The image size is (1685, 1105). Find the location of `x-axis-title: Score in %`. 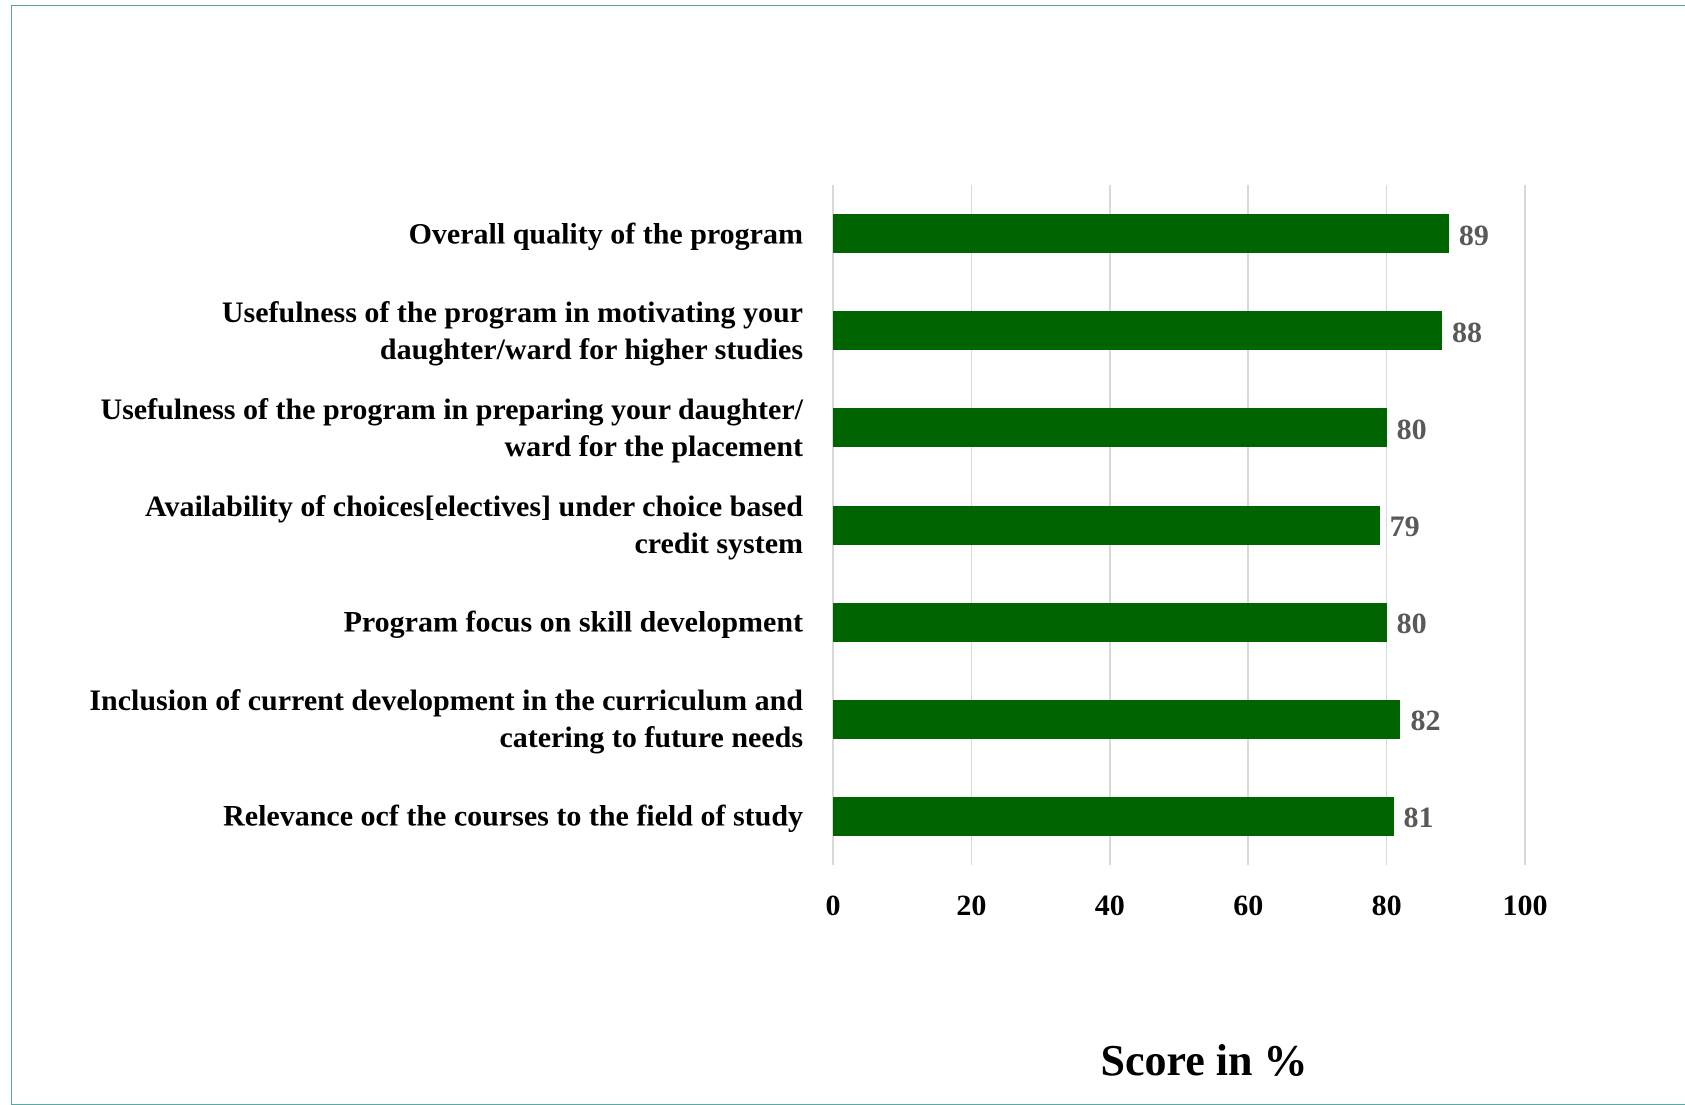

x-axis-title: Score in % is located at coordinates (1204, 1060).